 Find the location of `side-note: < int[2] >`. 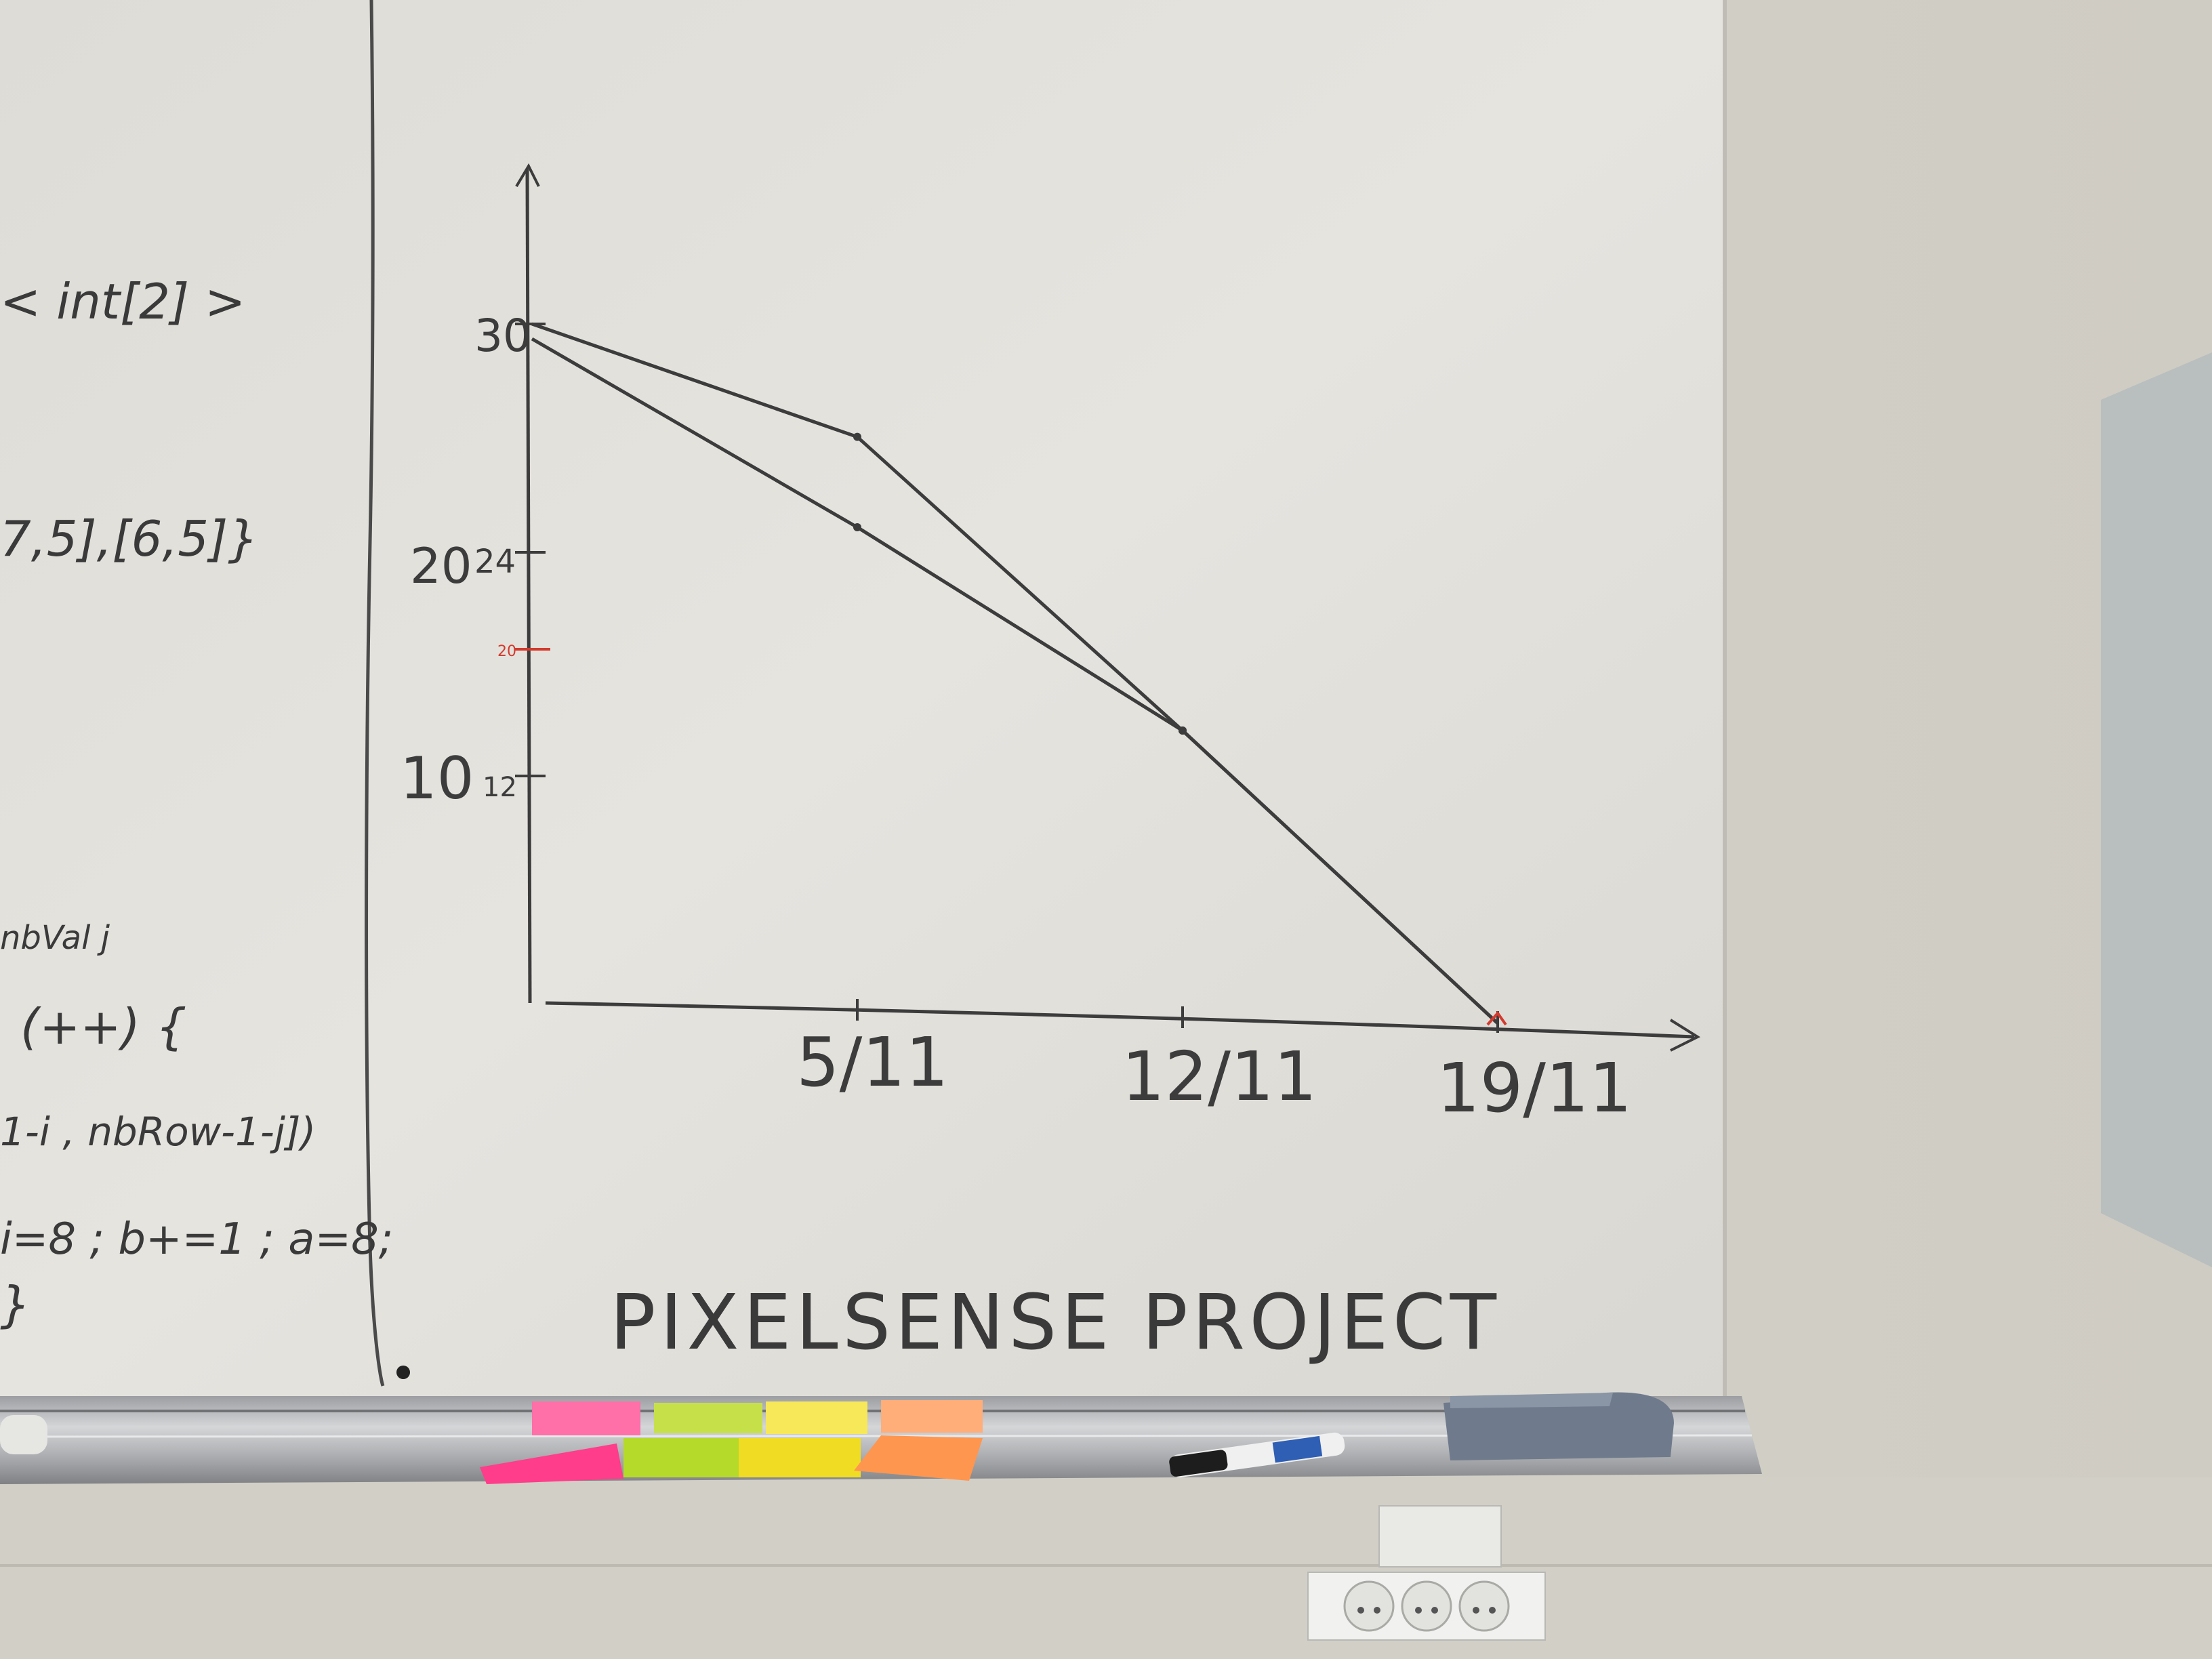

side-note: < int[2] > is located at coordinates (123, 301).